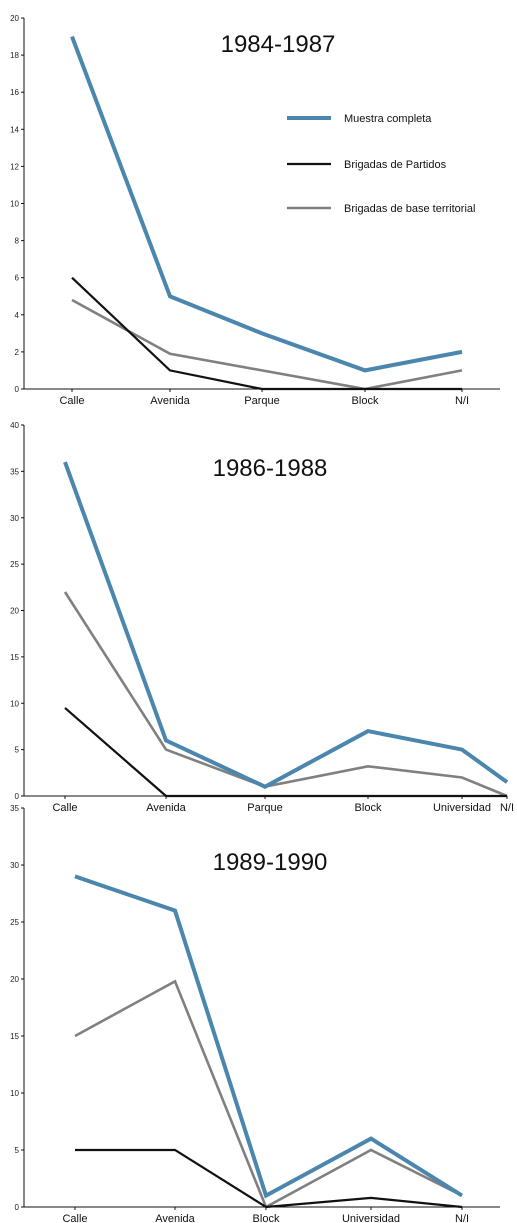 The height and width of the screenshot is (1223, 517). What do you see at coordinates (388, 119) in the screenshot?
I see `legend-label-muestra: Muestra completa` at bounding box center [388, 119].